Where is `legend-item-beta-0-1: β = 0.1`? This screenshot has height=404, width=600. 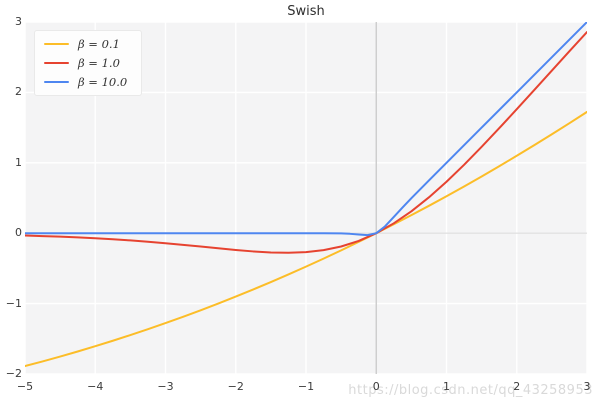 legend-item-beta-0-1: β = 0.1 is located at coordinates (85, 44).